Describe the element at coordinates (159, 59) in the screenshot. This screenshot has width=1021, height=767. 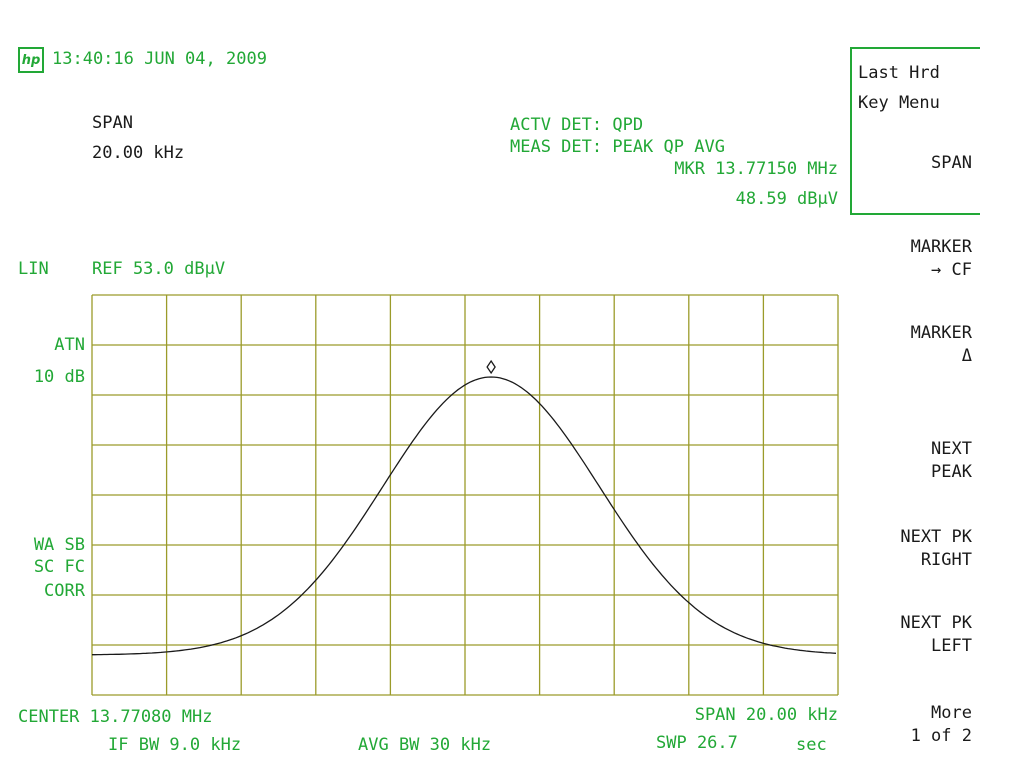
I see `datetime: 13:40:16 JUN 04, 2009` at that location.